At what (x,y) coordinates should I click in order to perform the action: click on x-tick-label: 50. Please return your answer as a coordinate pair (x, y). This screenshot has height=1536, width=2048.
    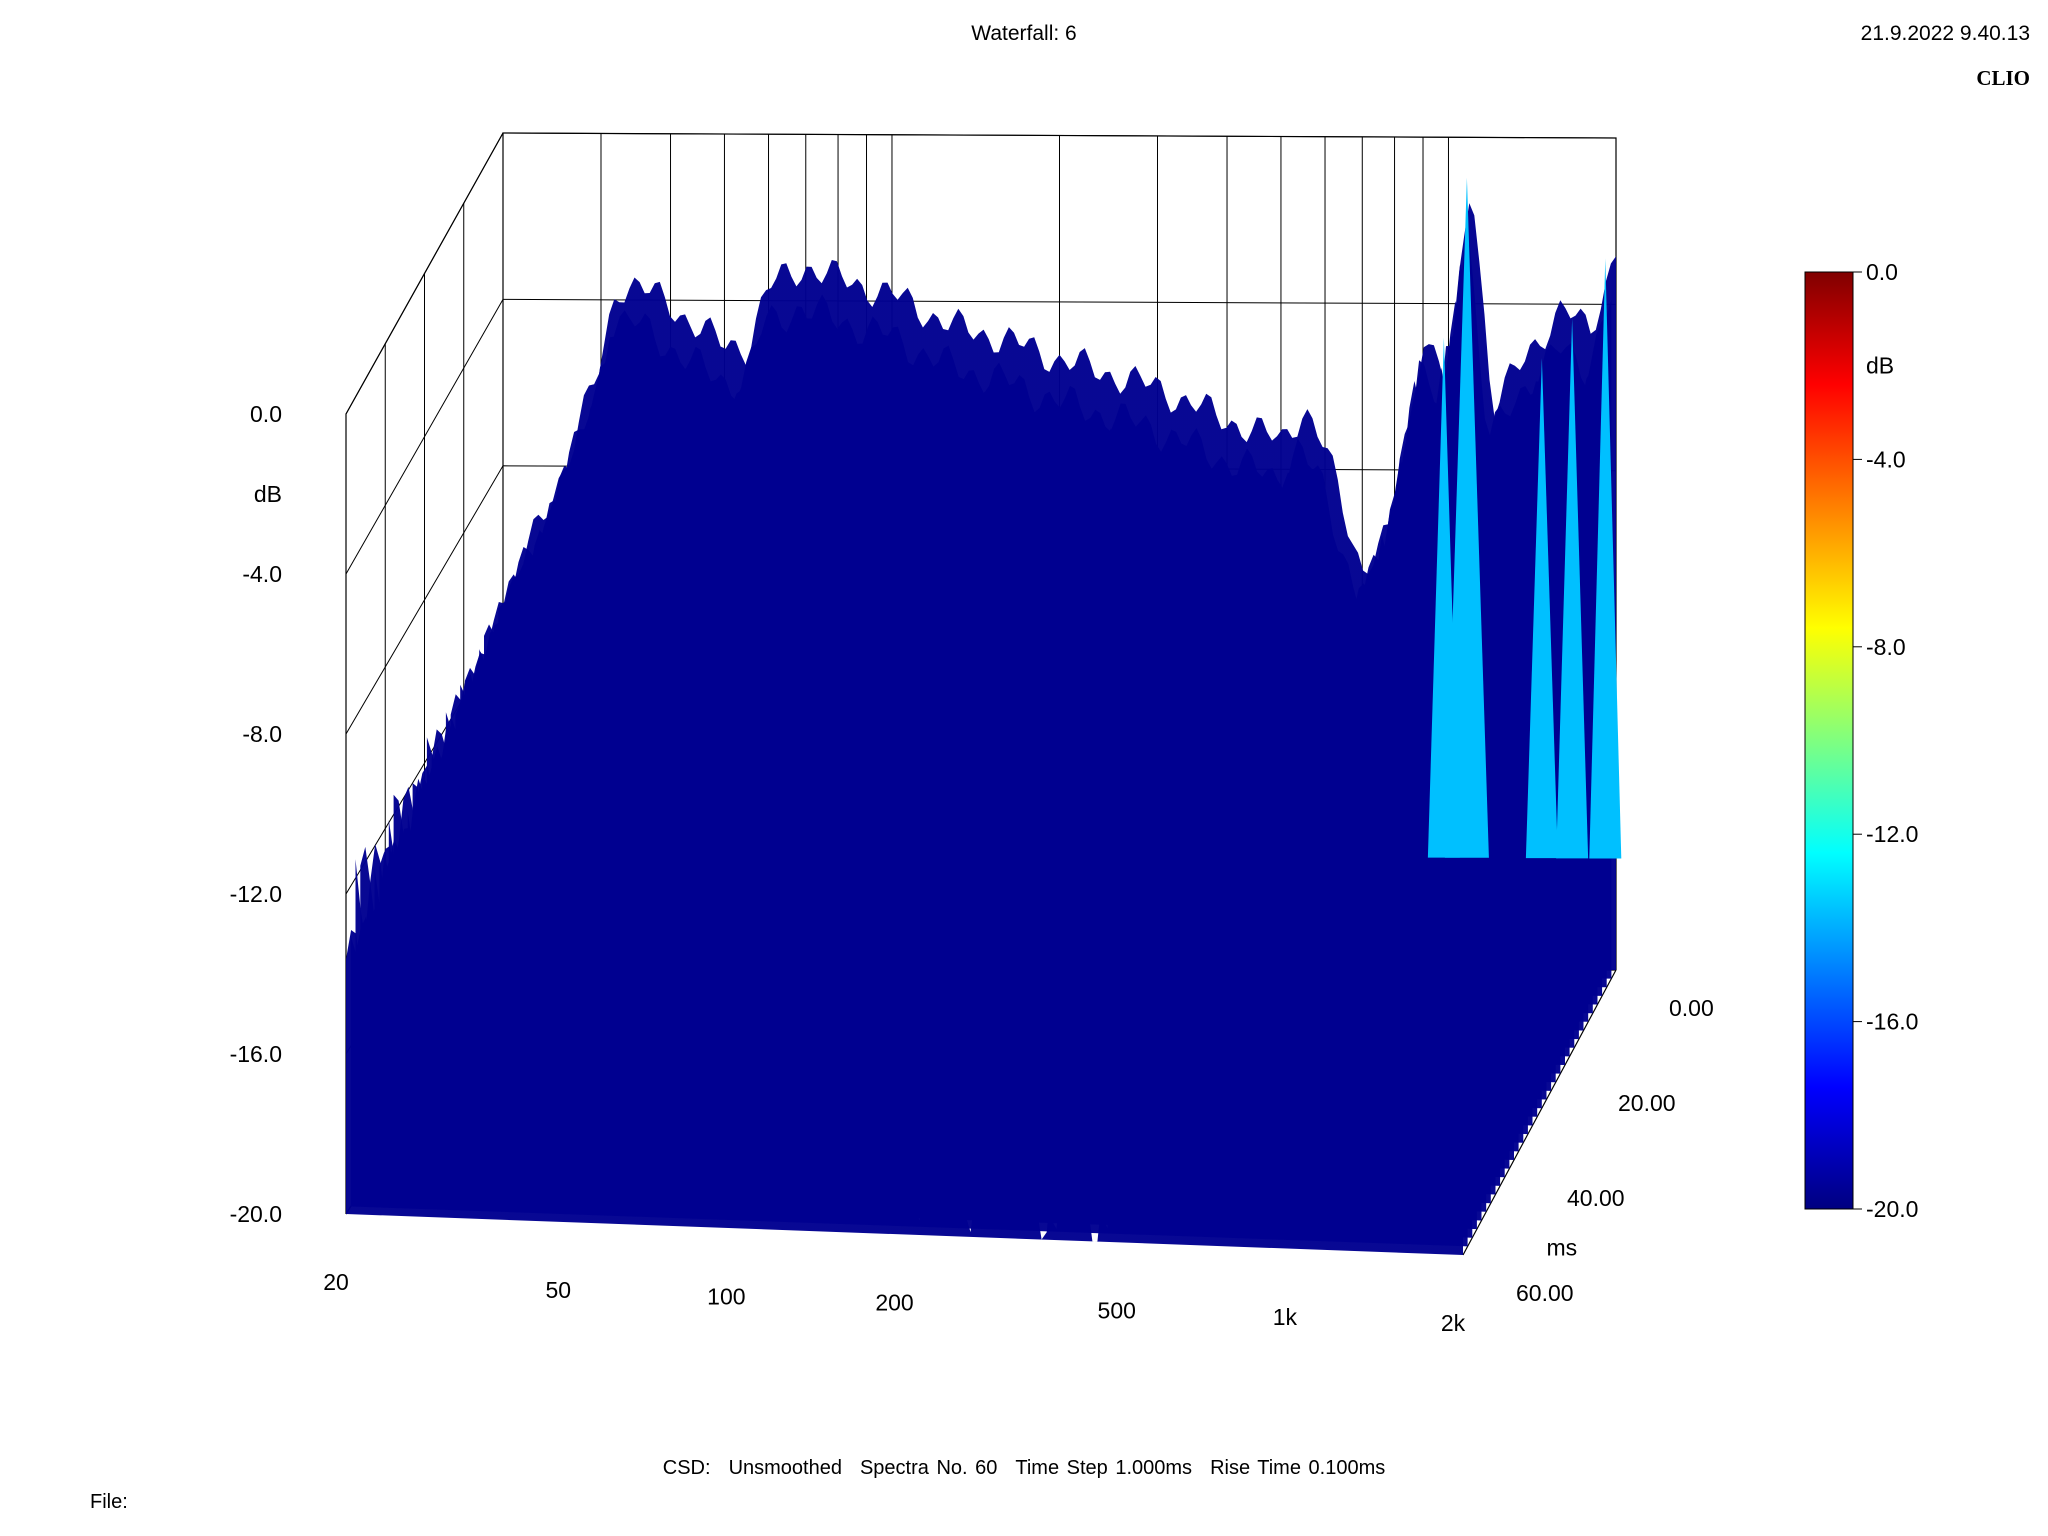
    Looking at the image, I should click on (558, 1290).